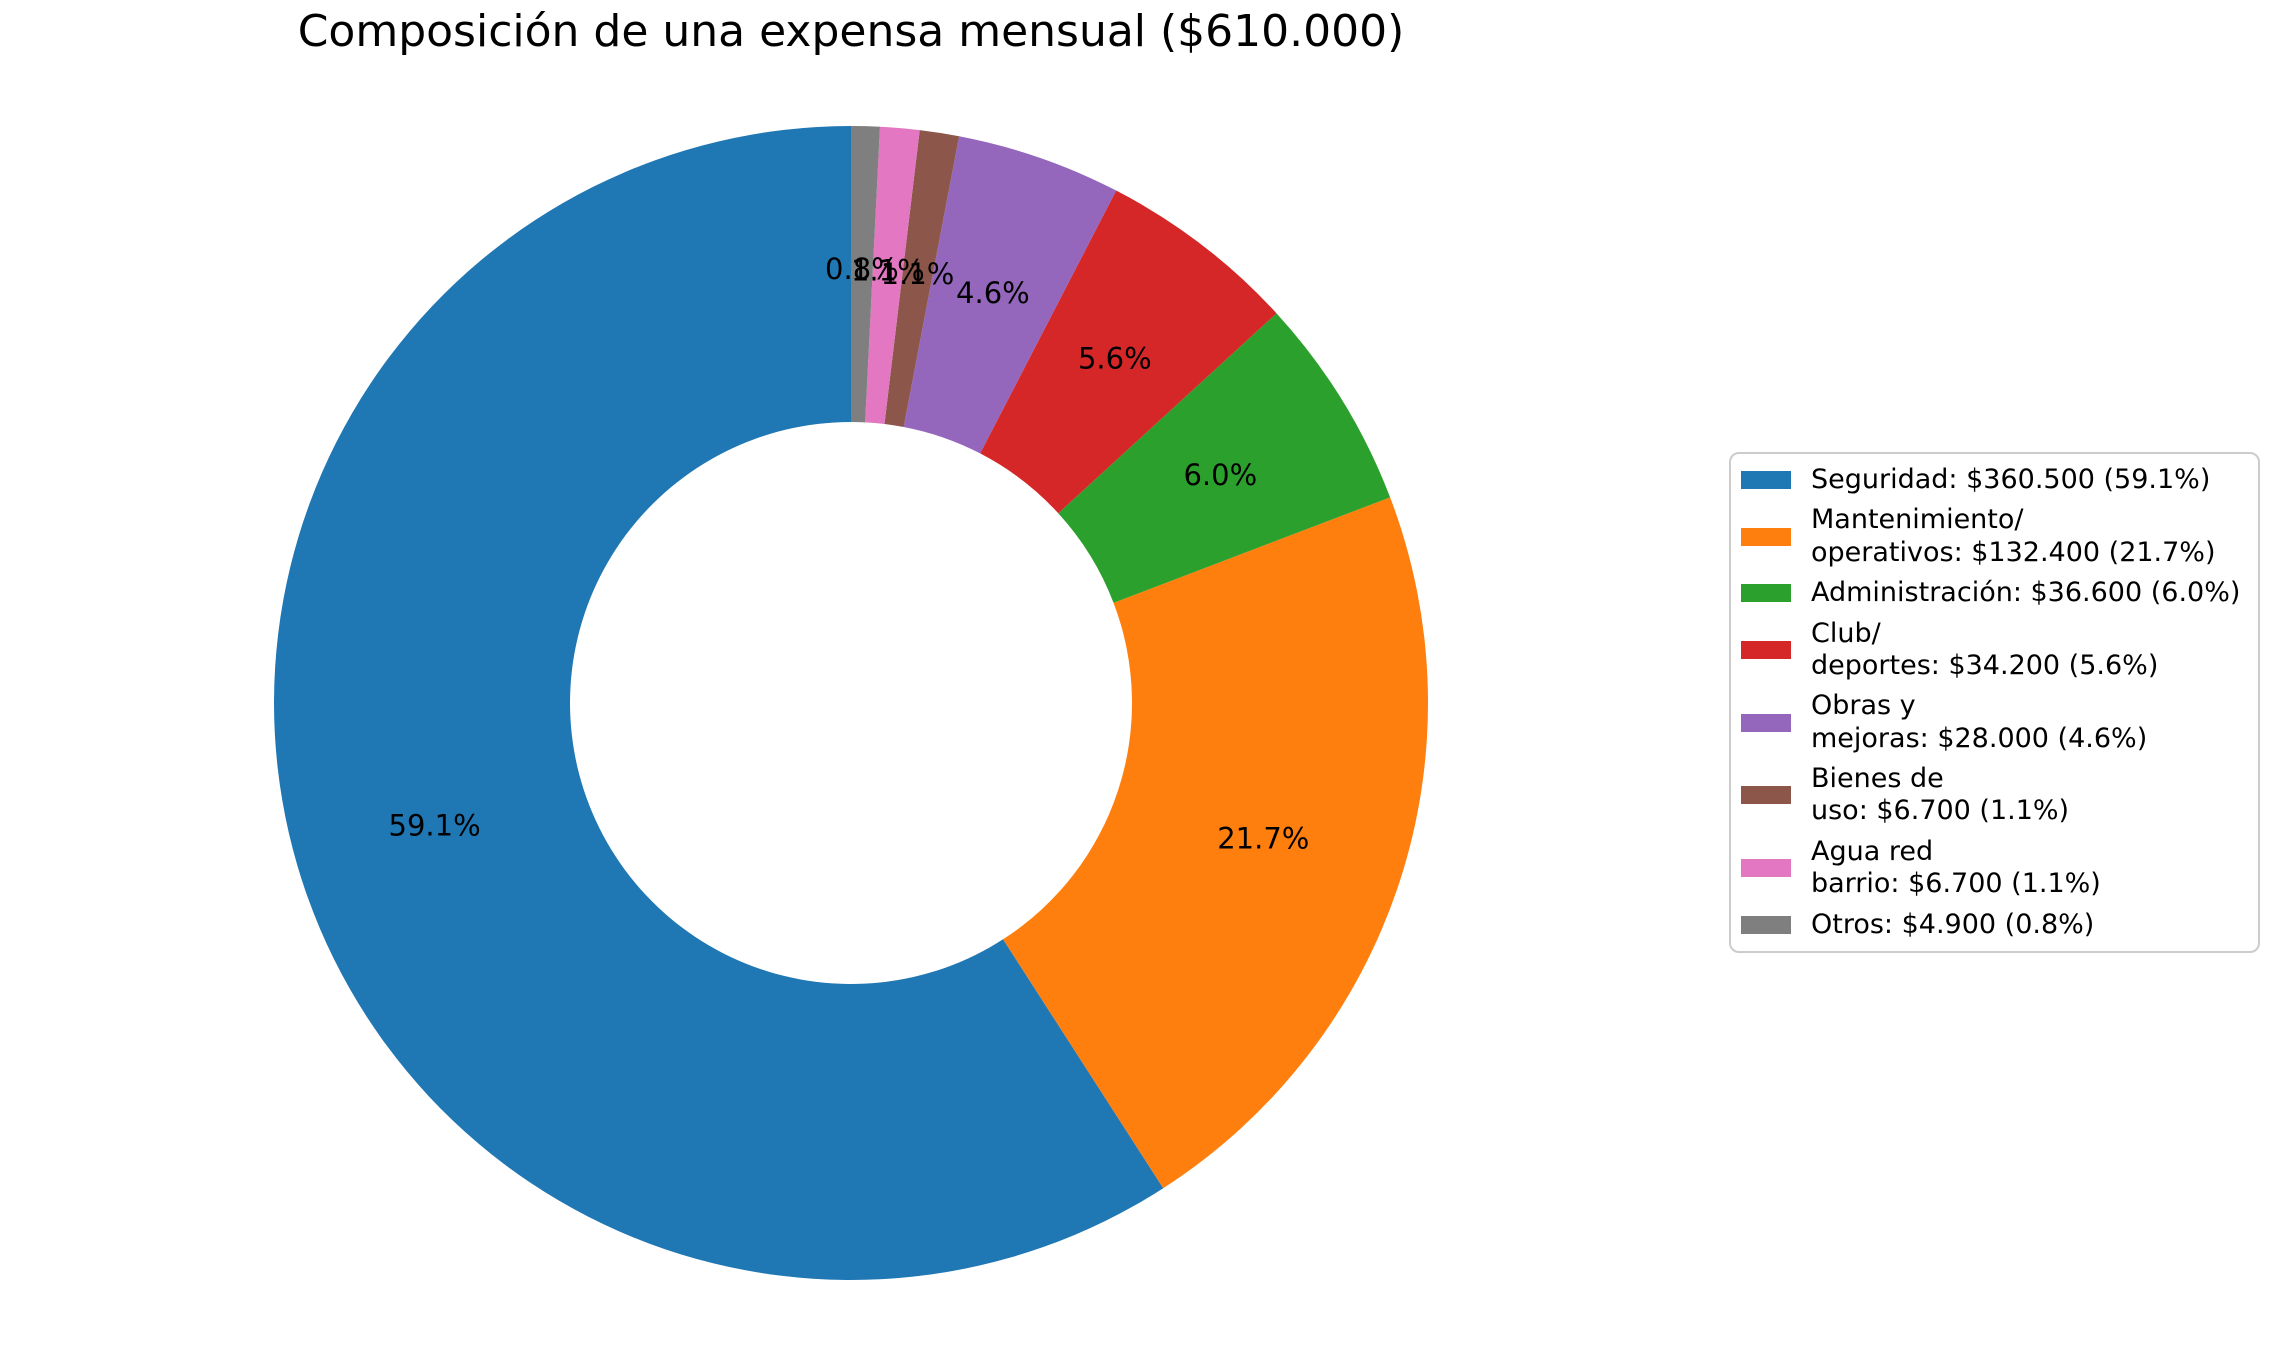  What do you see at coordinates (2026, 593) in the screenshot?
I see `legend-label-2: Administración: $36.600 (6.0%)` at bounding box center [2026, 593].